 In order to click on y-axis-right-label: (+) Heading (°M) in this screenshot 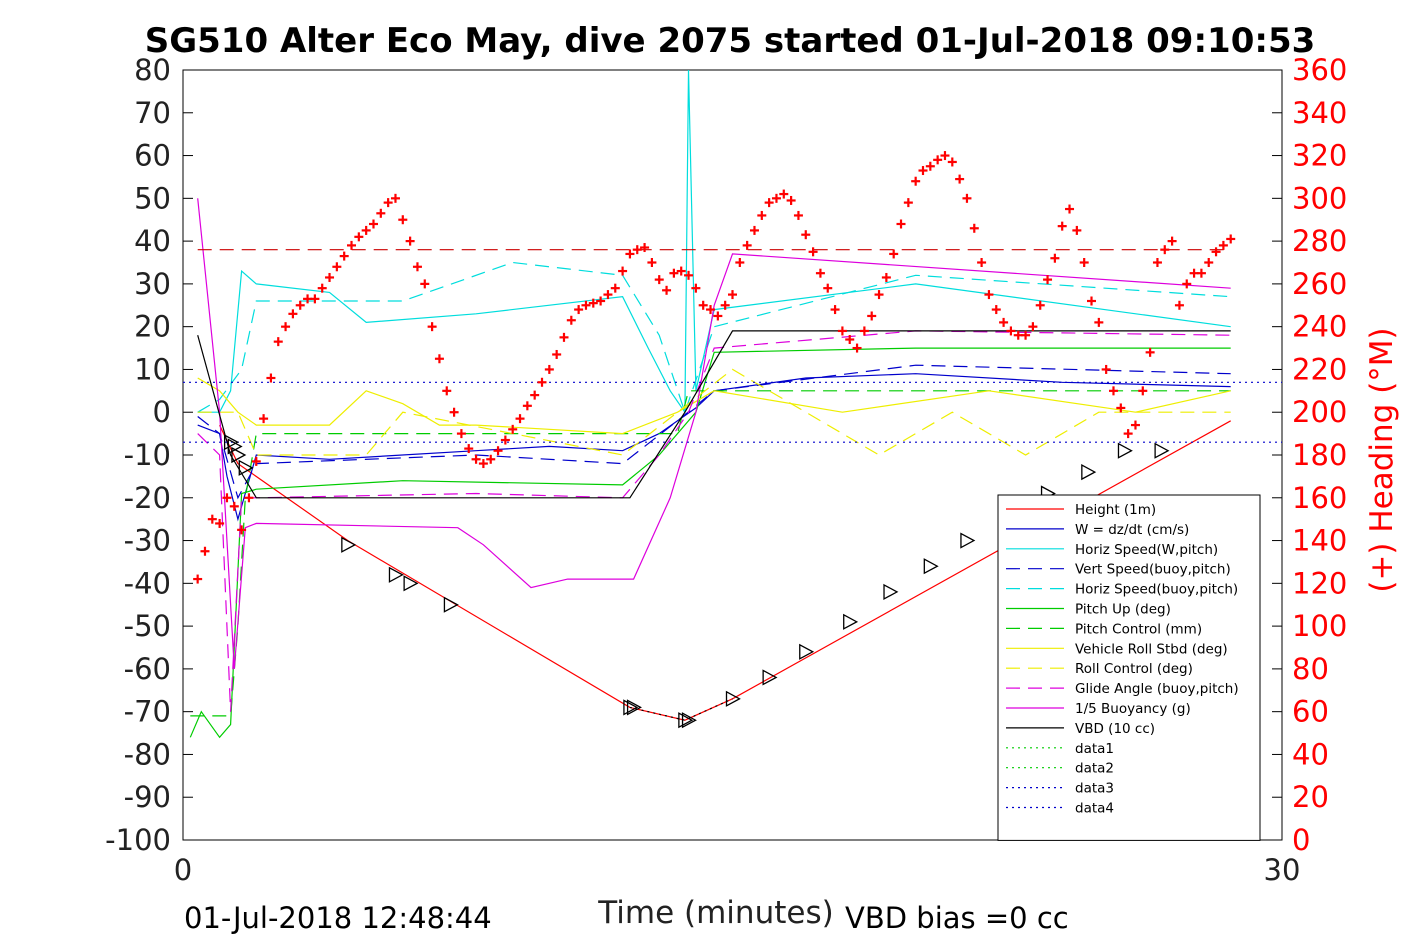, I will do `click(1382, 459)`.